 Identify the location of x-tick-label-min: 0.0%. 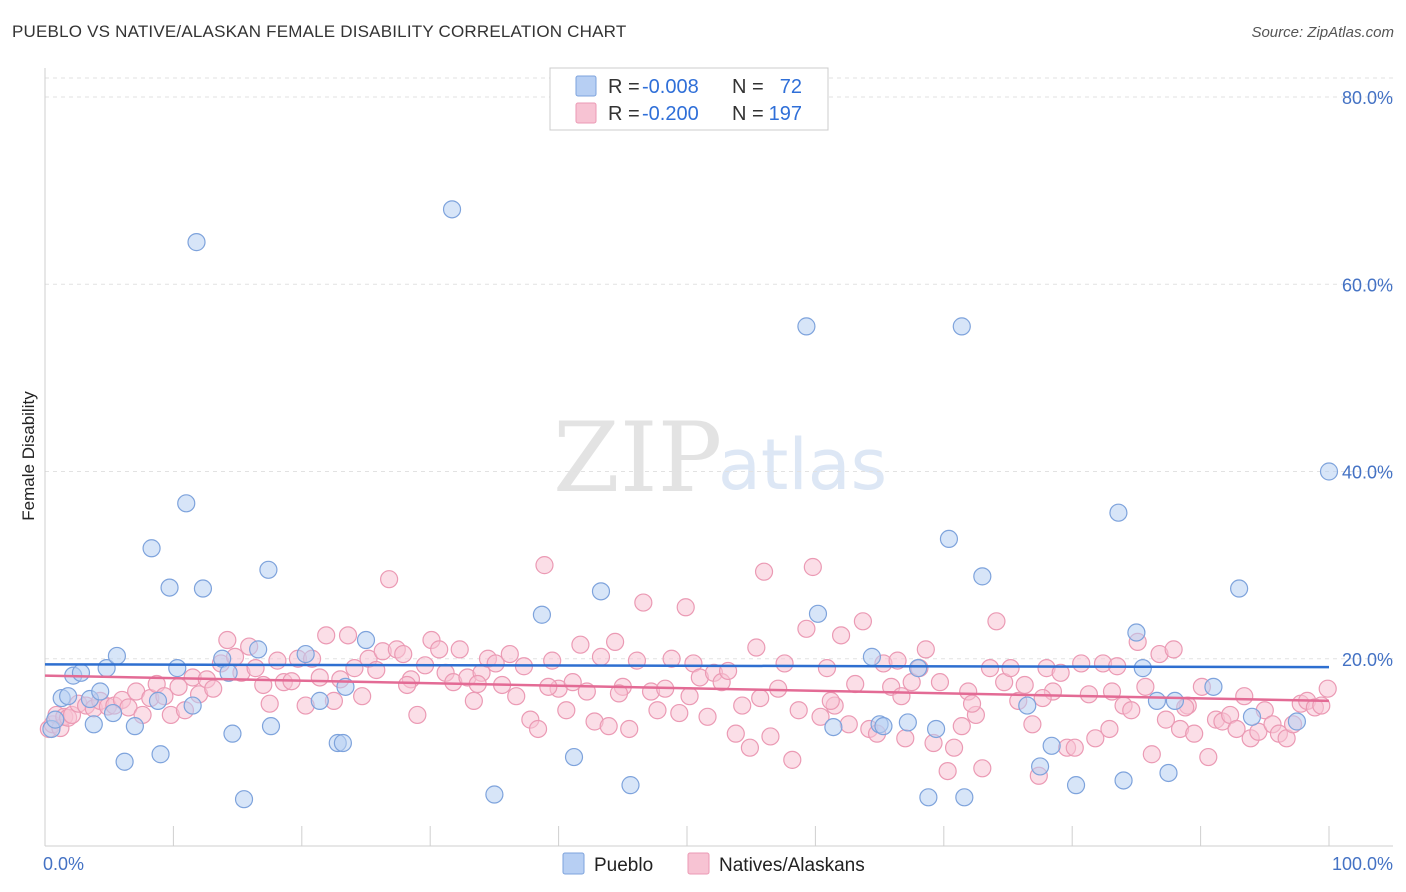
(63, 864).